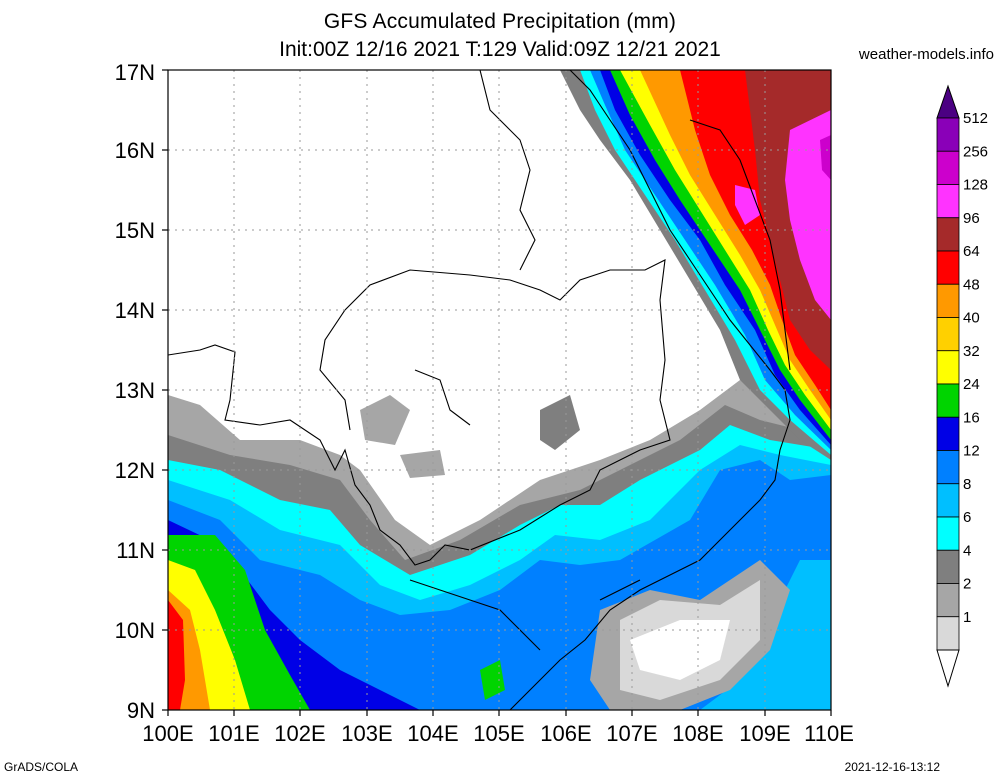  What do you see at coordinates (135, 390) in the screenshot?
I see `y-tick-label: 13N` at bounding box center [135, 390].